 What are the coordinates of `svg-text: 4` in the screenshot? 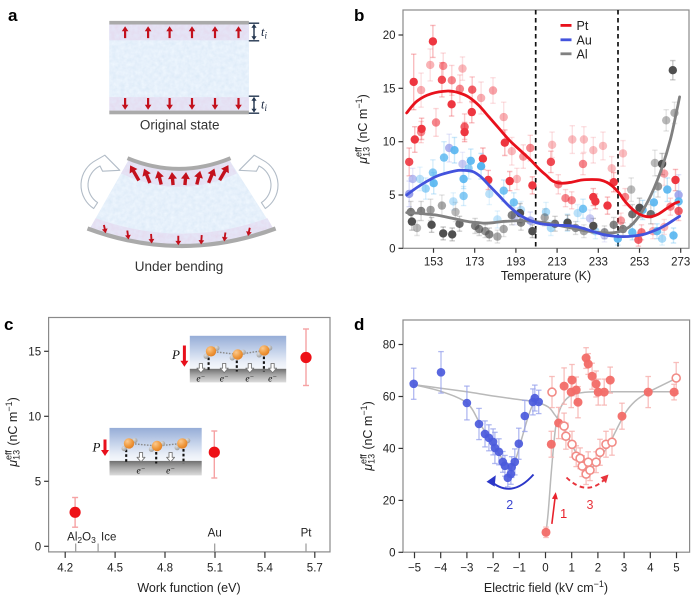 It's located at (650, 569).